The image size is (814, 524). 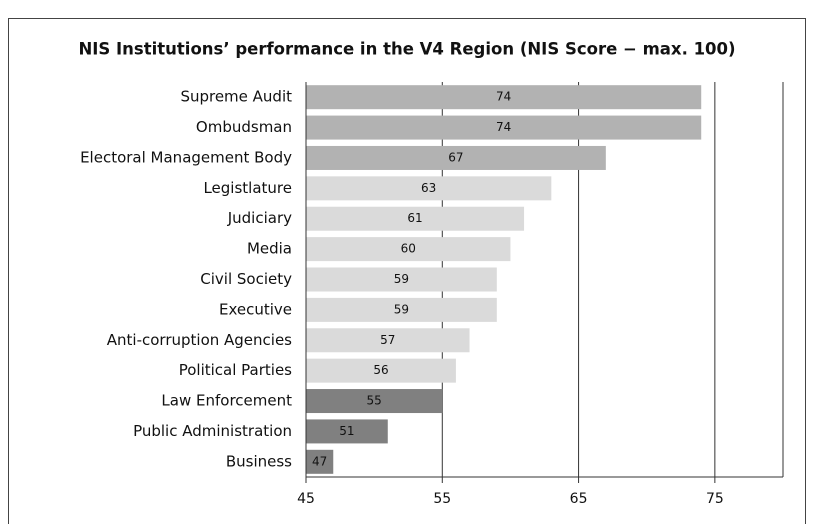 I want to click on x-tick-label: 65, so click(x=579, y=499).